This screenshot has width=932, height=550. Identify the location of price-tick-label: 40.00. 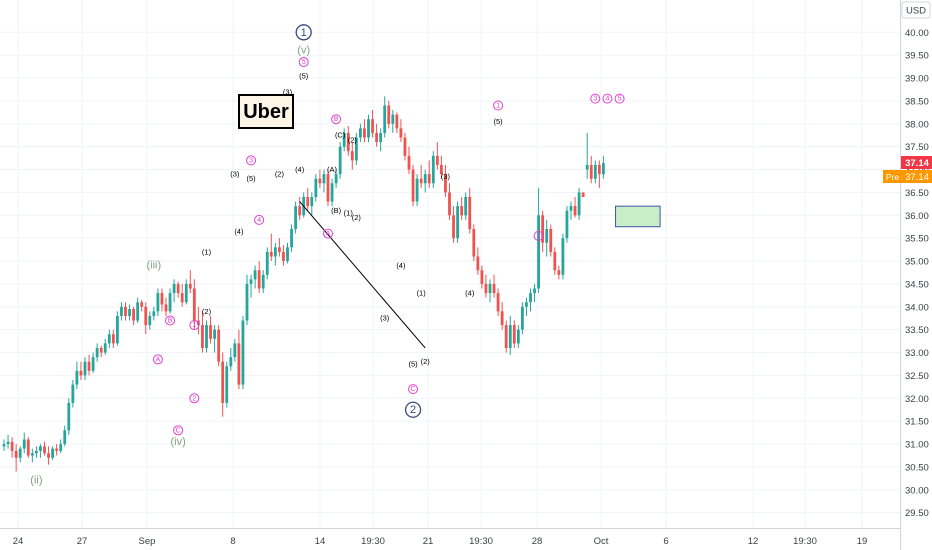
(917, 33).